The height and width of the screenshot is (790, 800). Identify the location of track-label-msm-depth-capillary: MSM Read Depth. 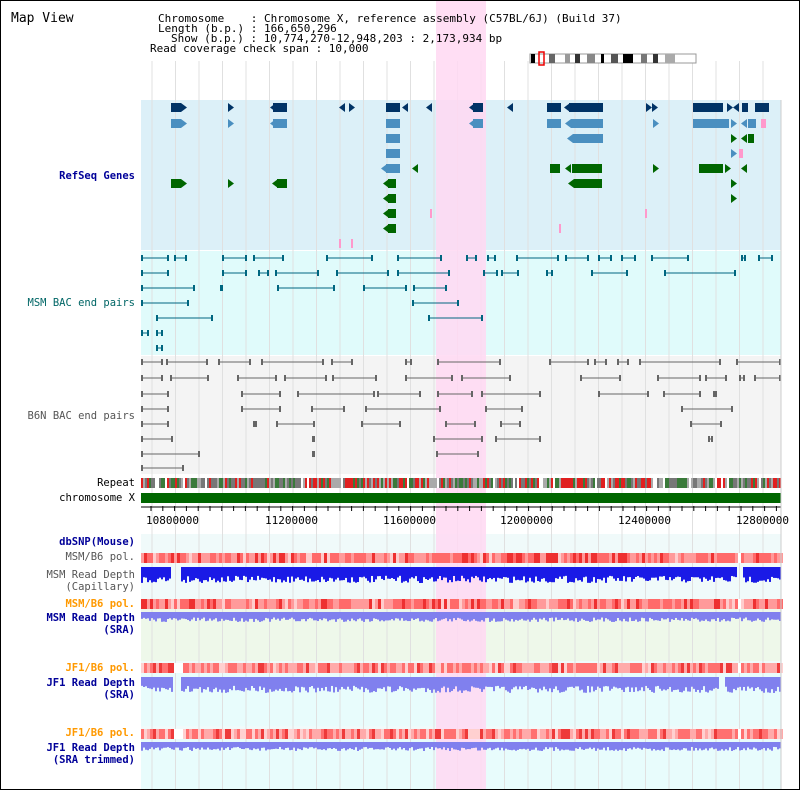
(90, 575).